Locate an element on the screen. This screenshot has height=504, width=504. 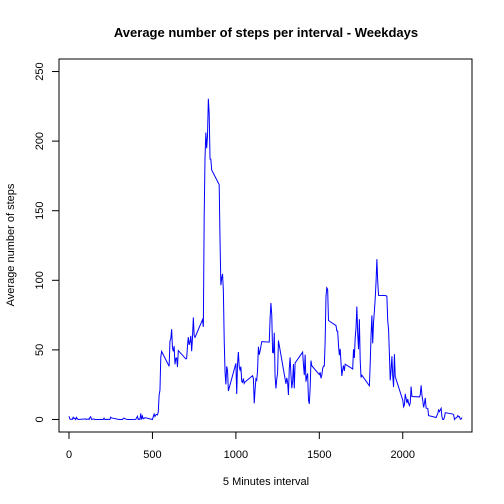
x-tick-label: 1500 is located at coordinates (319, 455).